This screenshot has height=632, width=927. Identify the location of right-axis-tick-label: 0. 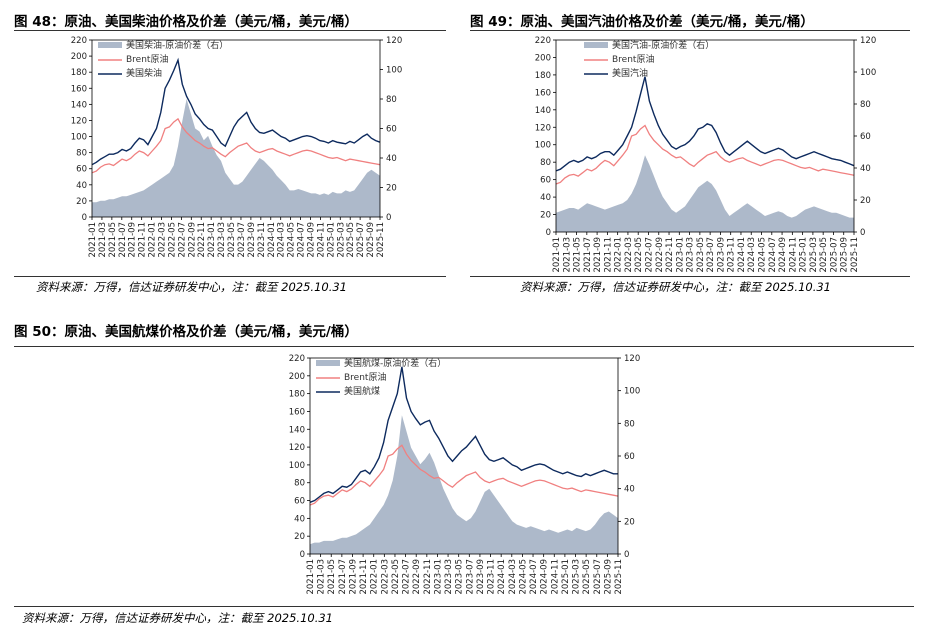
(388, 218).